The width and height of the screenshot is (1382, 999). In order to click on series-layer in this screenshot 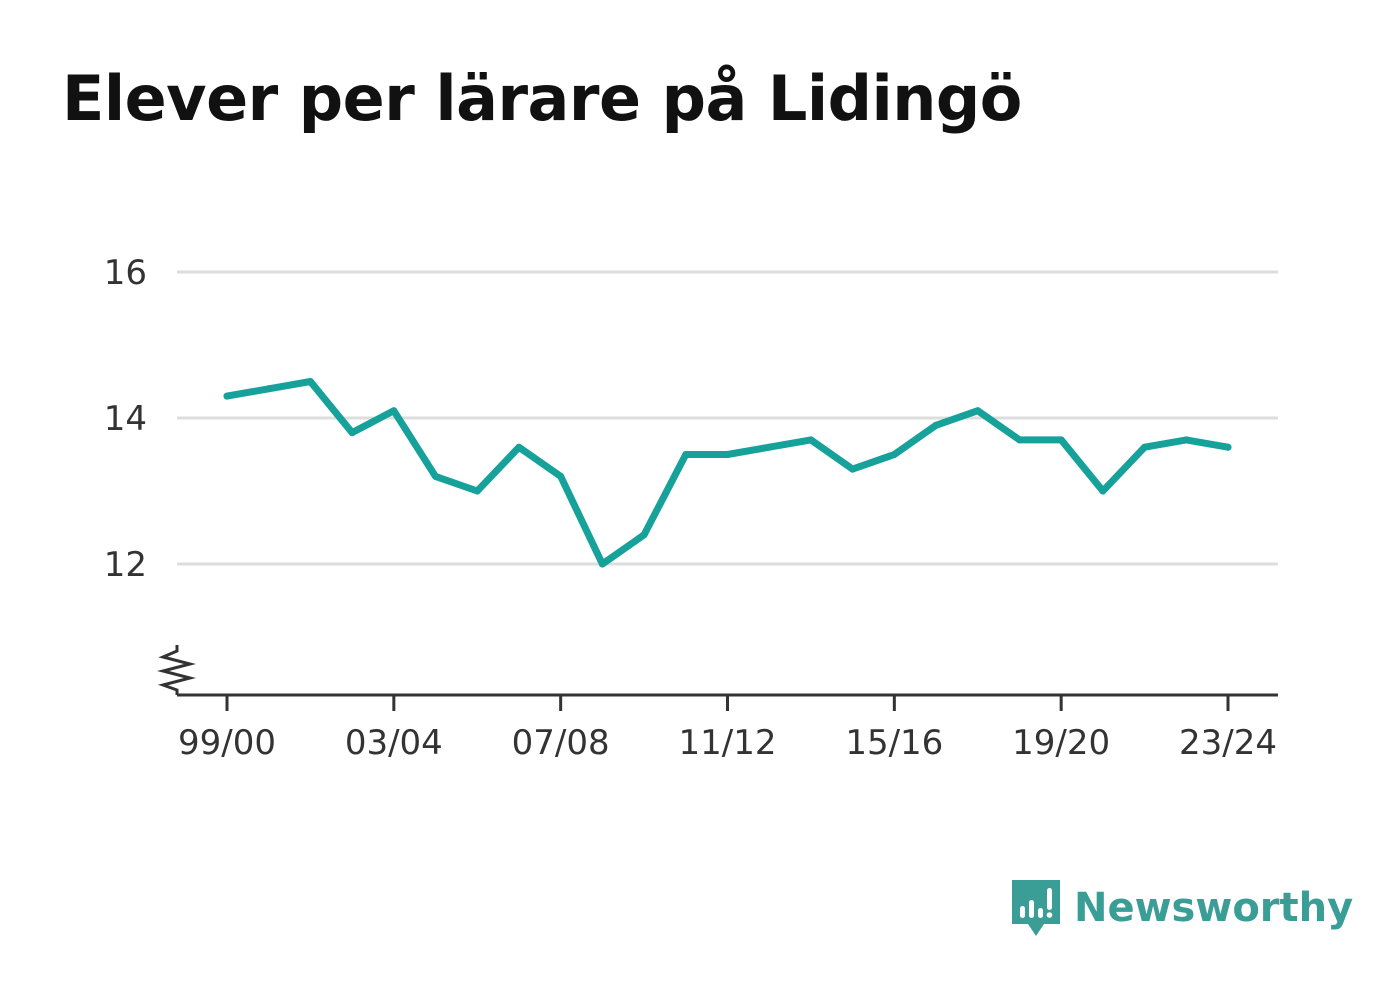, I will do `click(727, 473)`.